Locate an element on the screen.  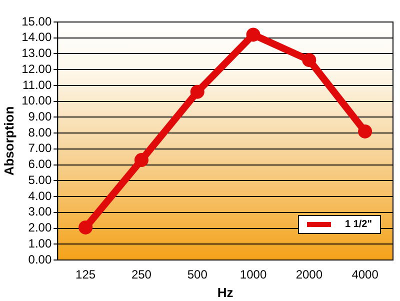
y-tick-label: 5.00 is located at coordinates (40, 179).